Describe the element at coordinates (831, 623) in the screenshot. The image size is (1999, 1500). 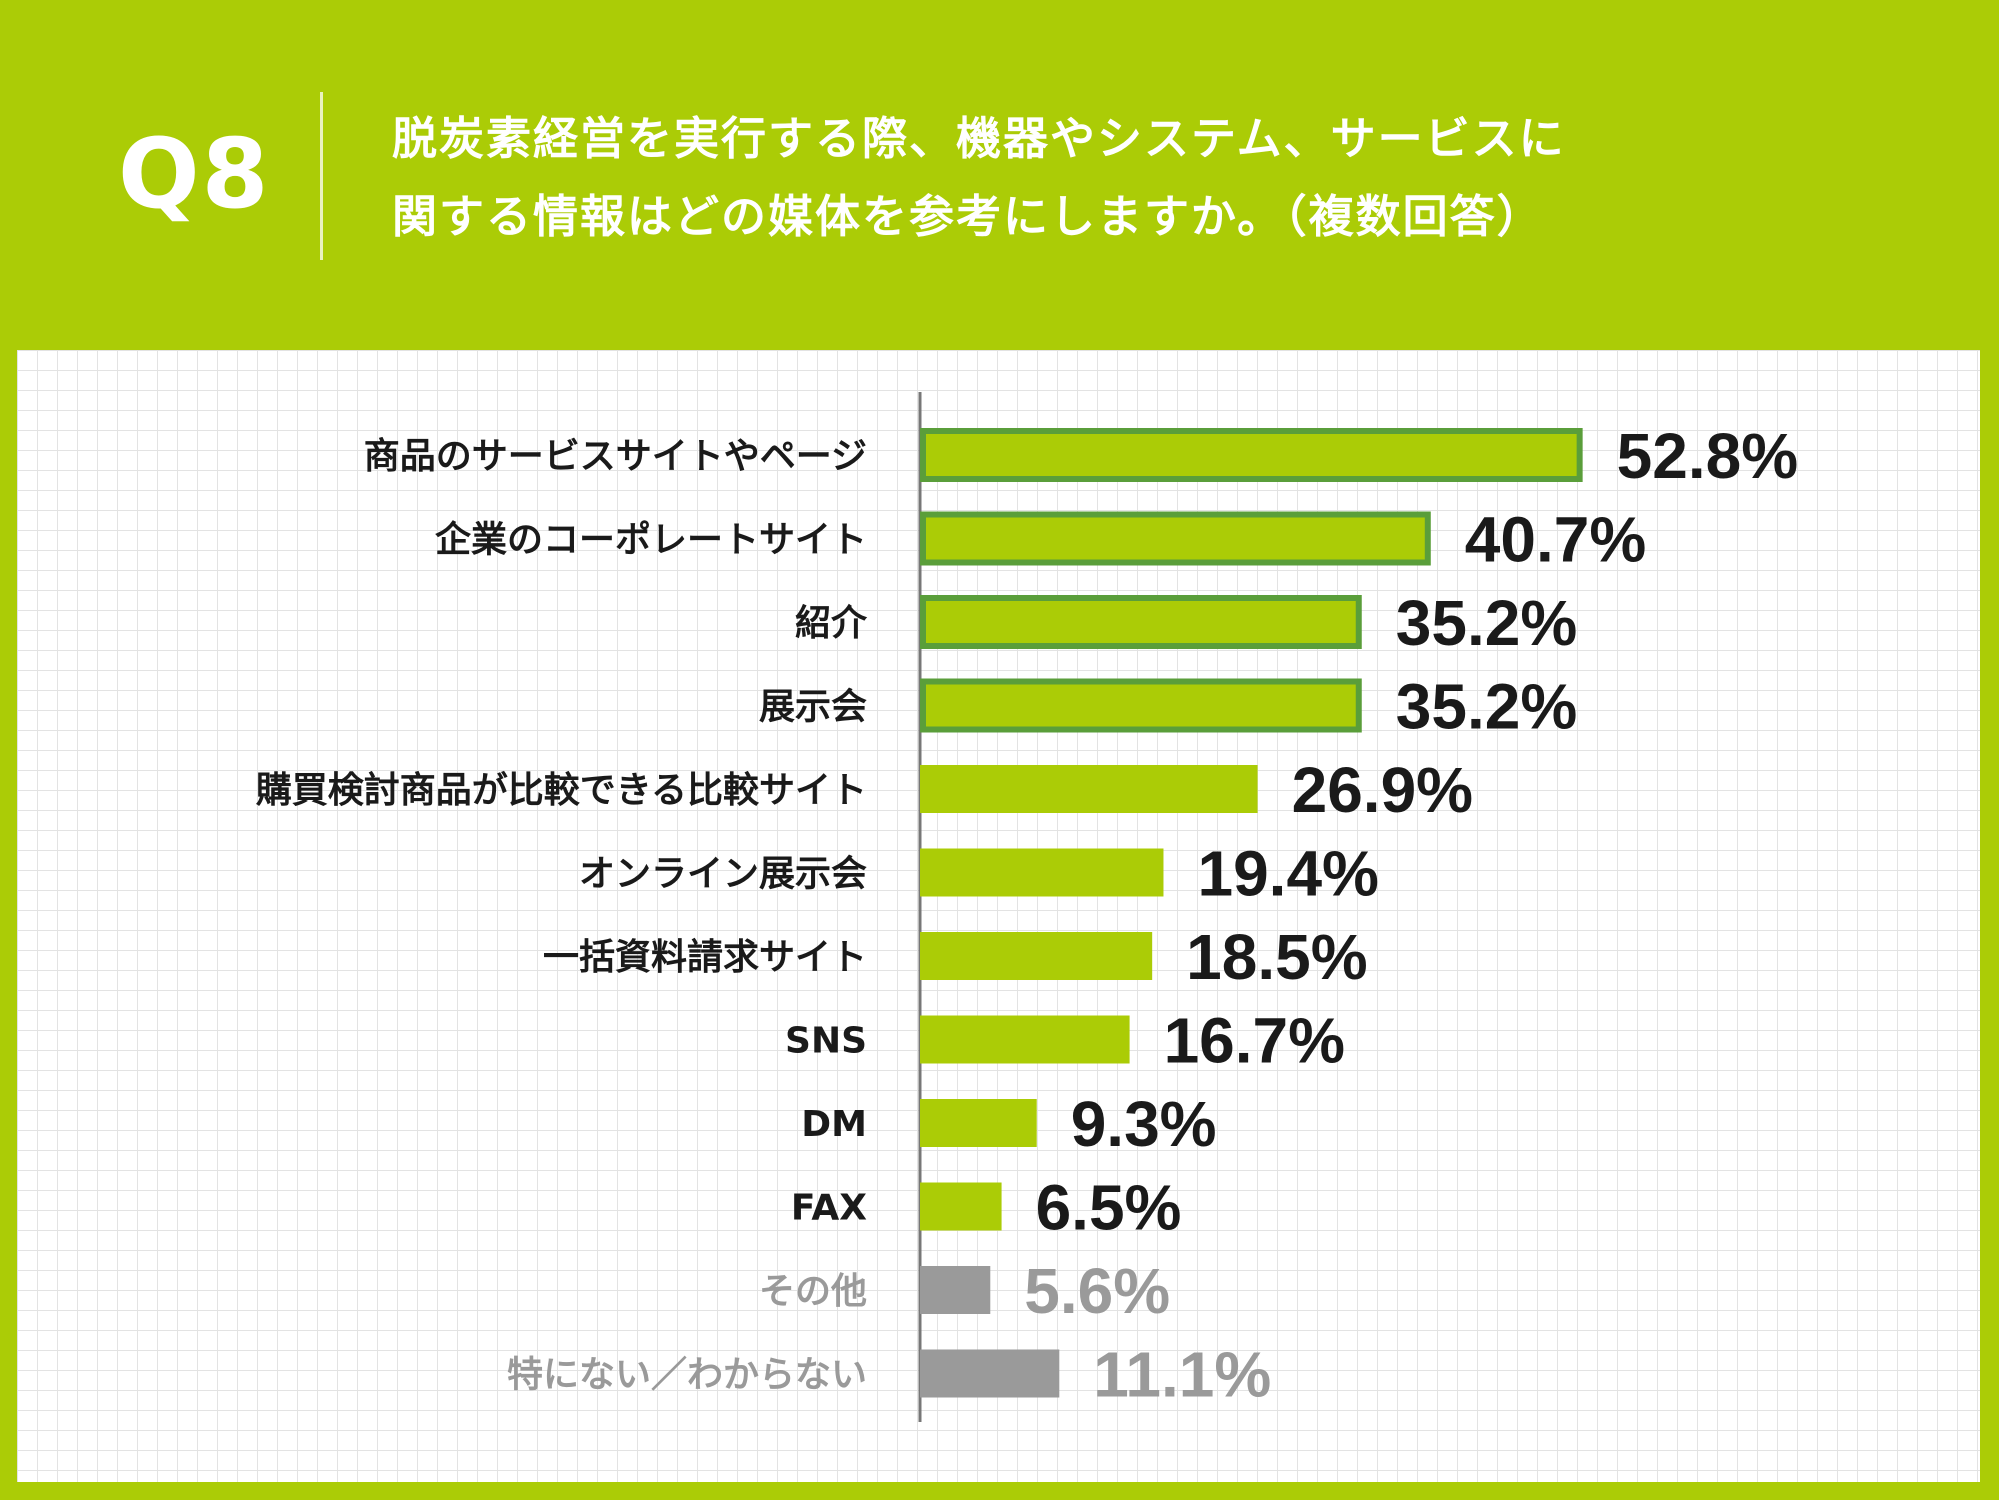
I see `category-label: 紹介` at that location.